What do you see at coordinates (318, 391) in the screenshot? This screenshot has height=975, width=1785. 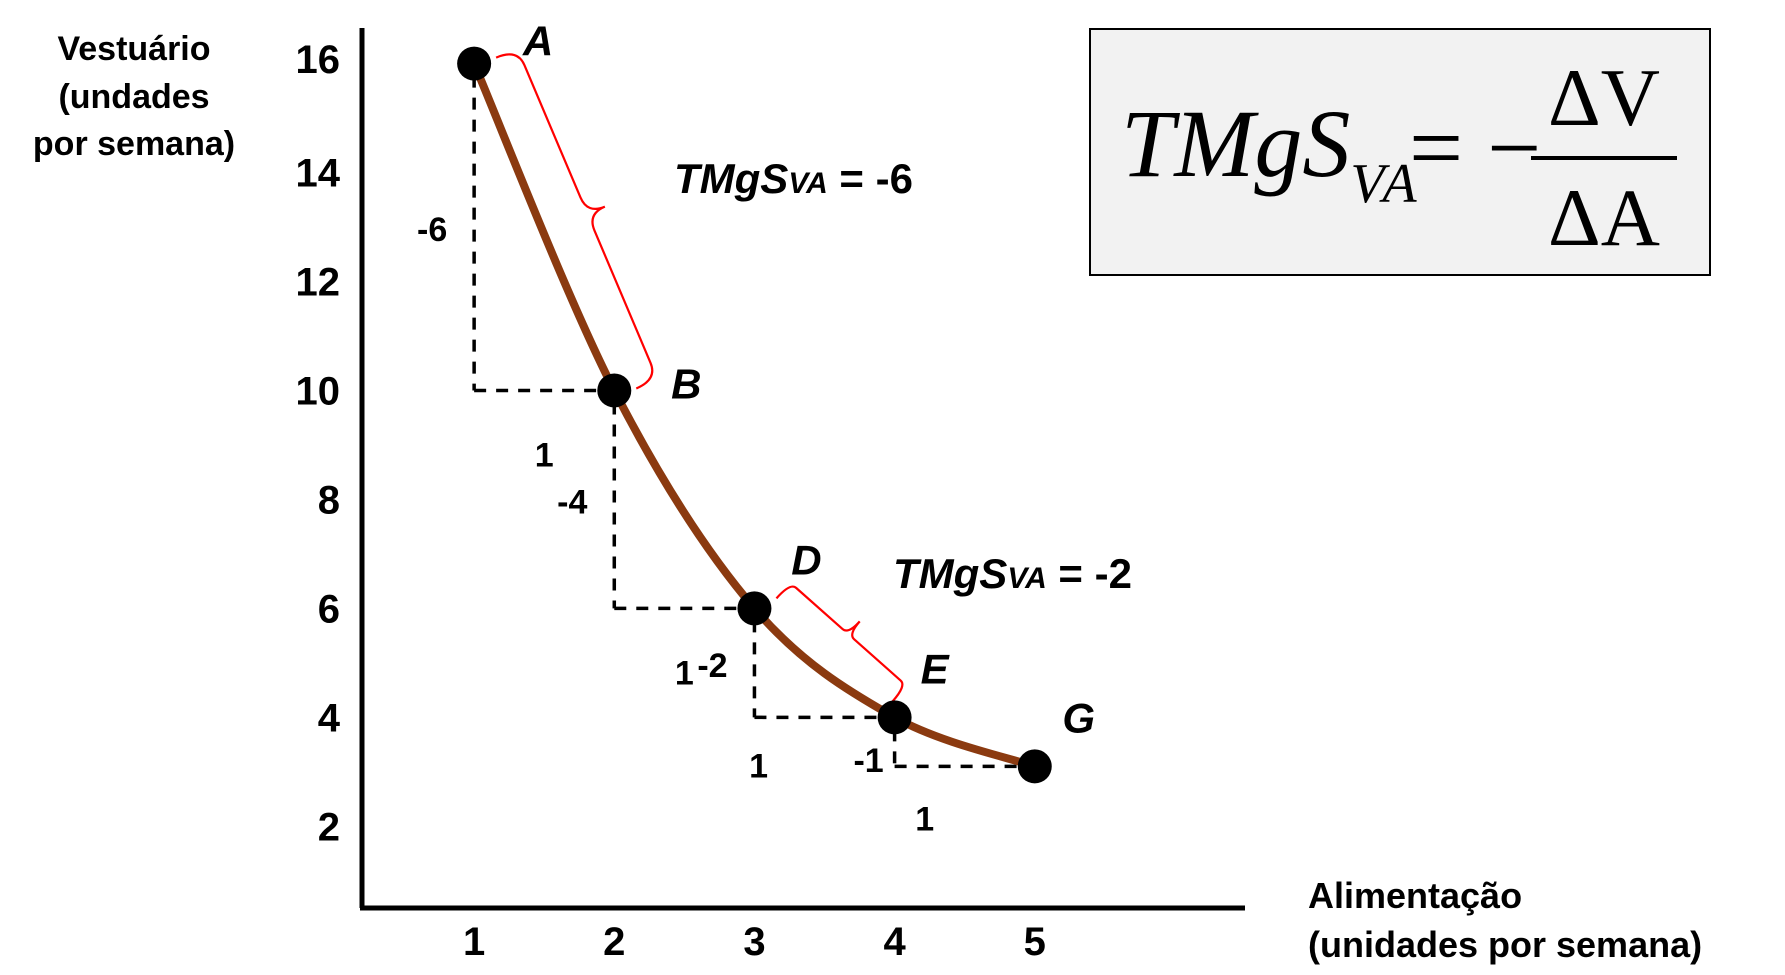 I see `y-tick-label-10: 10` at bounding box center [318, 391].